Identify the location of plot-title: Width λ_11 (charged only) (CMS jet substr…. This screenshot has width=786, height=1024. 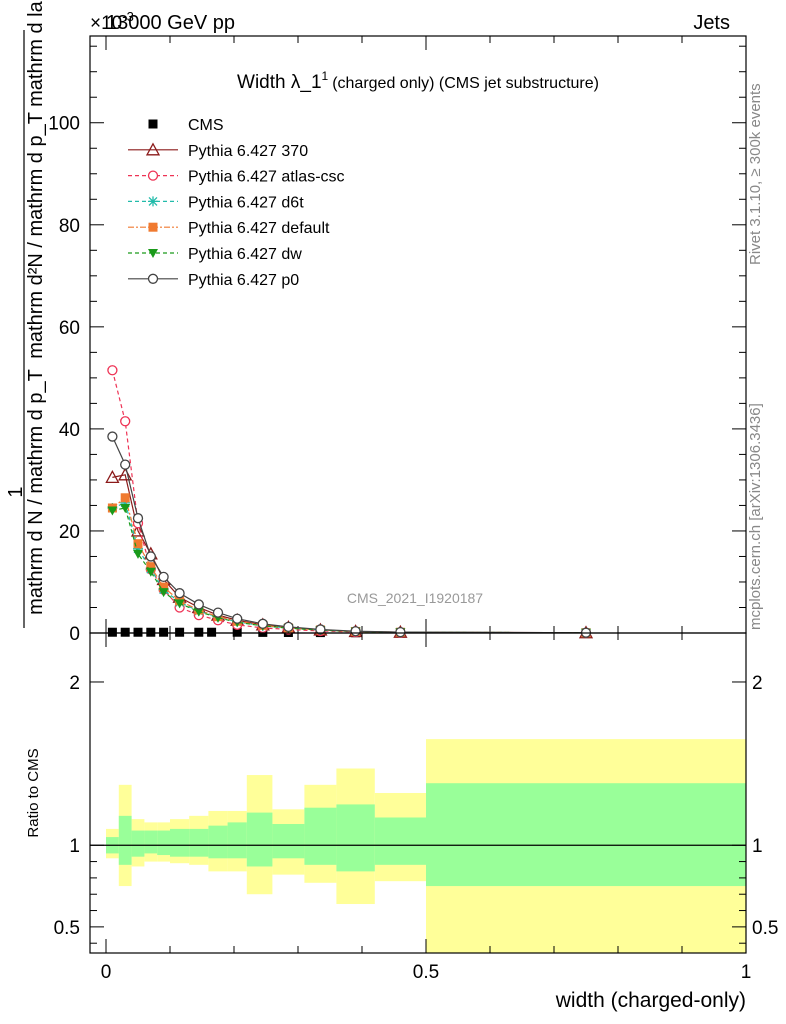
(418, 81).